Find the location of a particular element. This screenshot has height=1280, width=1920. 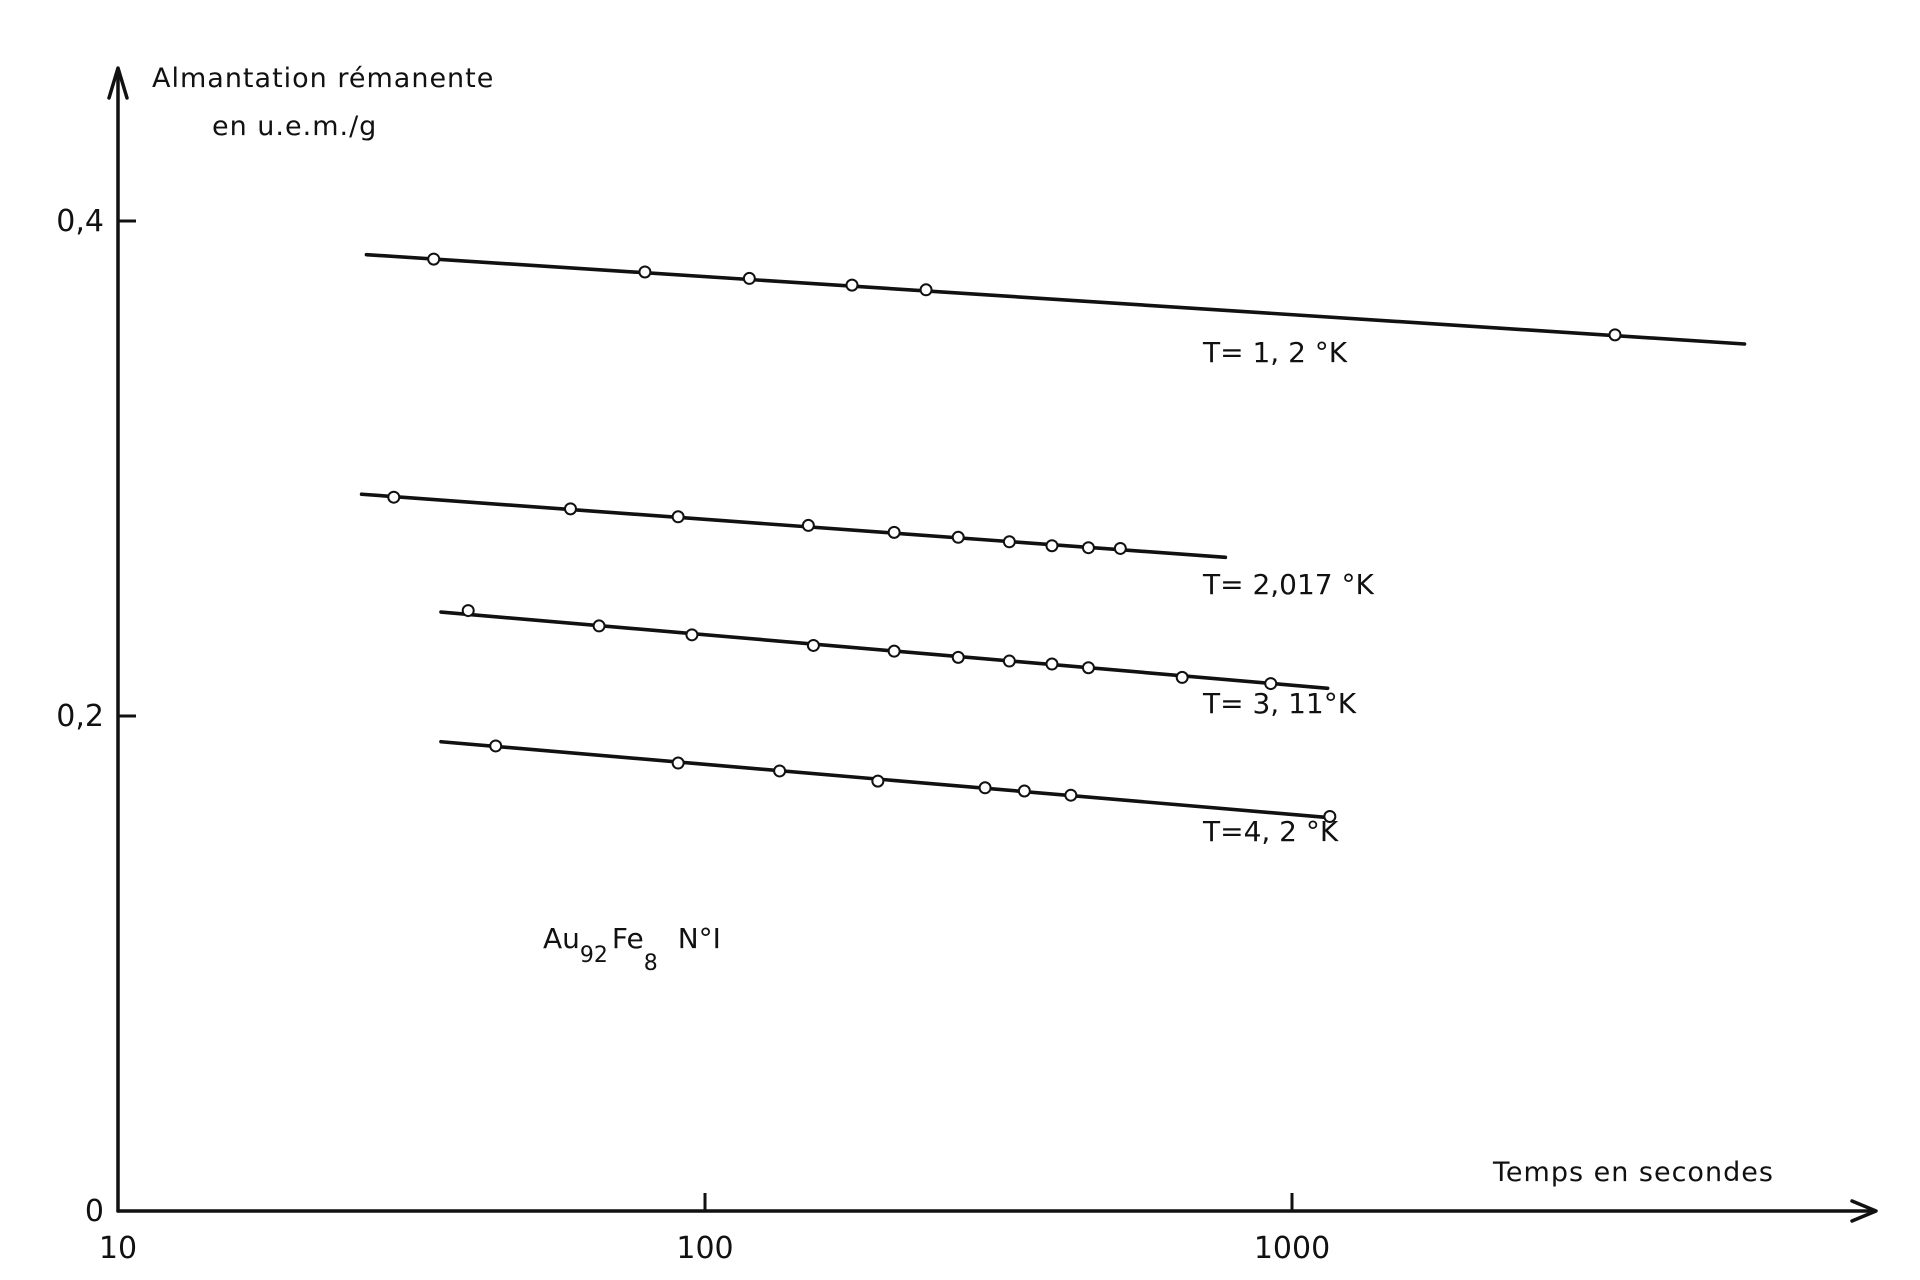

series-label: T= 1, 2 °K is located at coordinates (1275, 352).